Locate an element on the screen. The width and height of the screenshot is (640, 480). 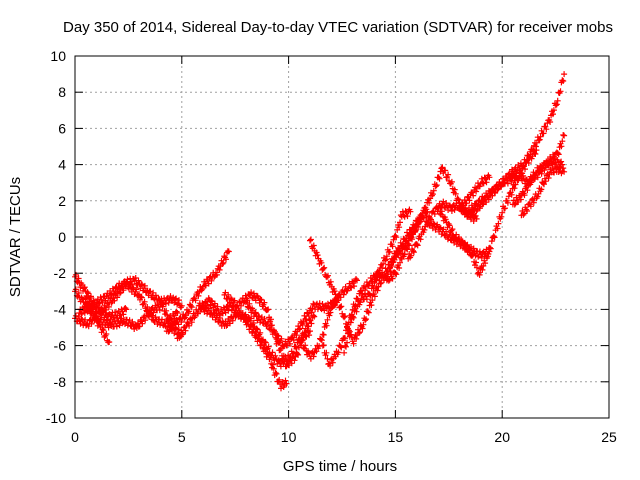
y-tick-label: 0 is located at coordinates (62, 237).